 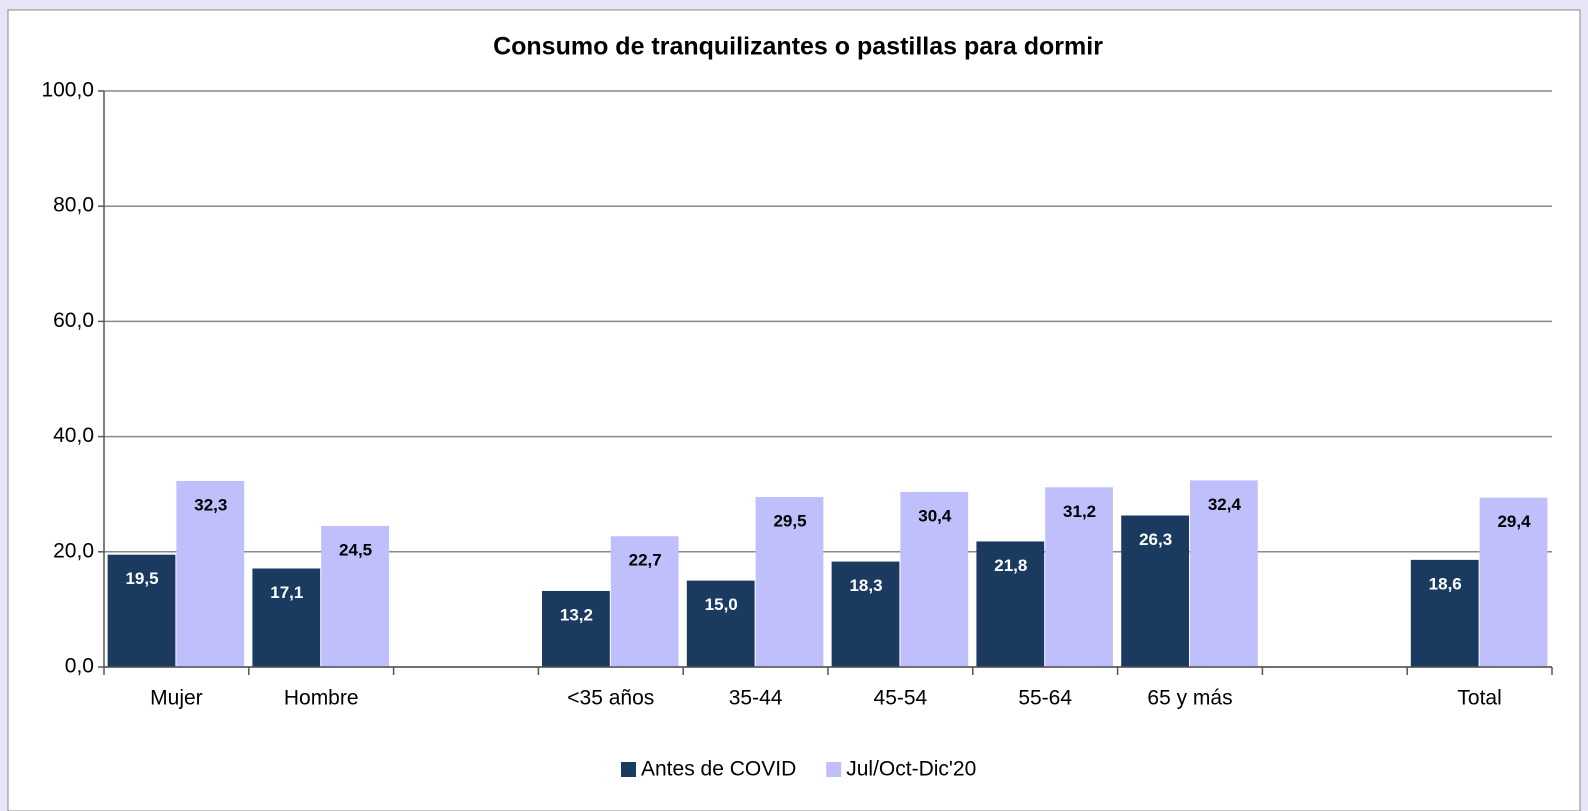 I want to click on value-label: 29,4, so click(x=1514, y=521).